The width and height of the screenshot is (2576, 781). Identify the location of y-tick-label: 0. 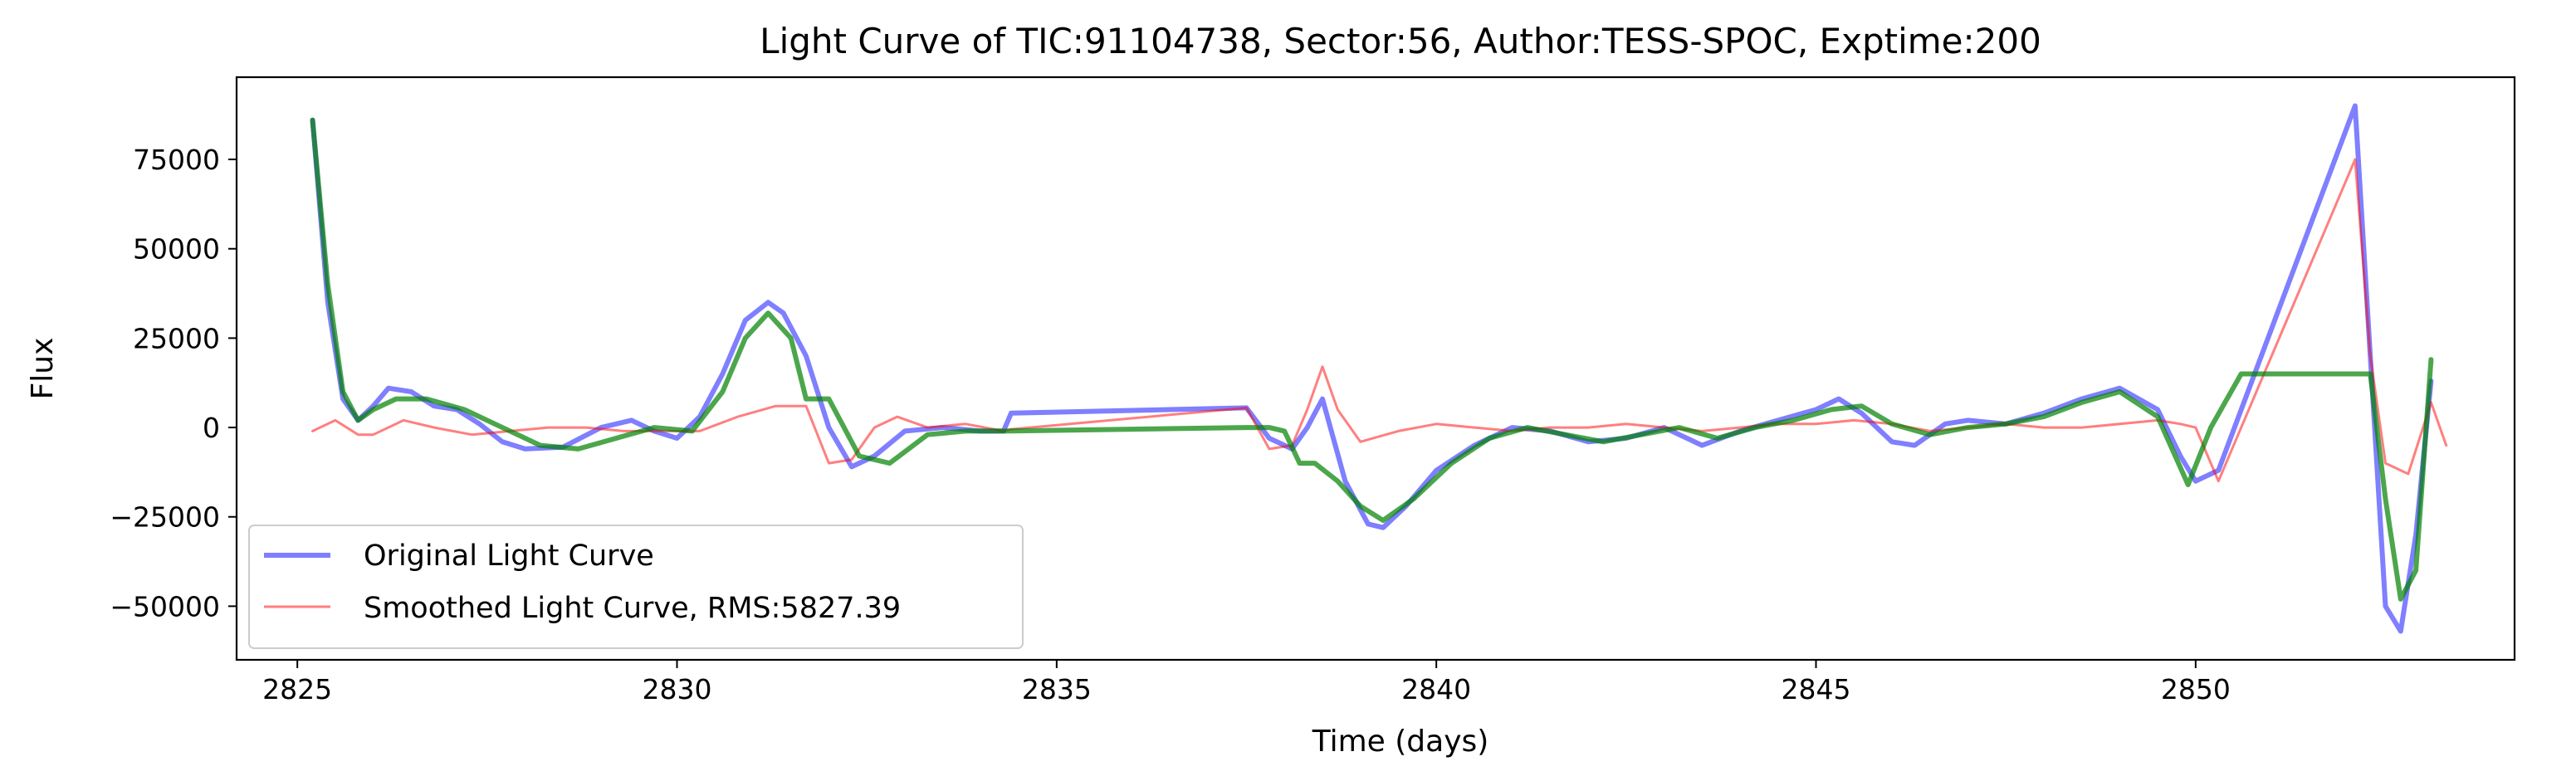
(211, 428).